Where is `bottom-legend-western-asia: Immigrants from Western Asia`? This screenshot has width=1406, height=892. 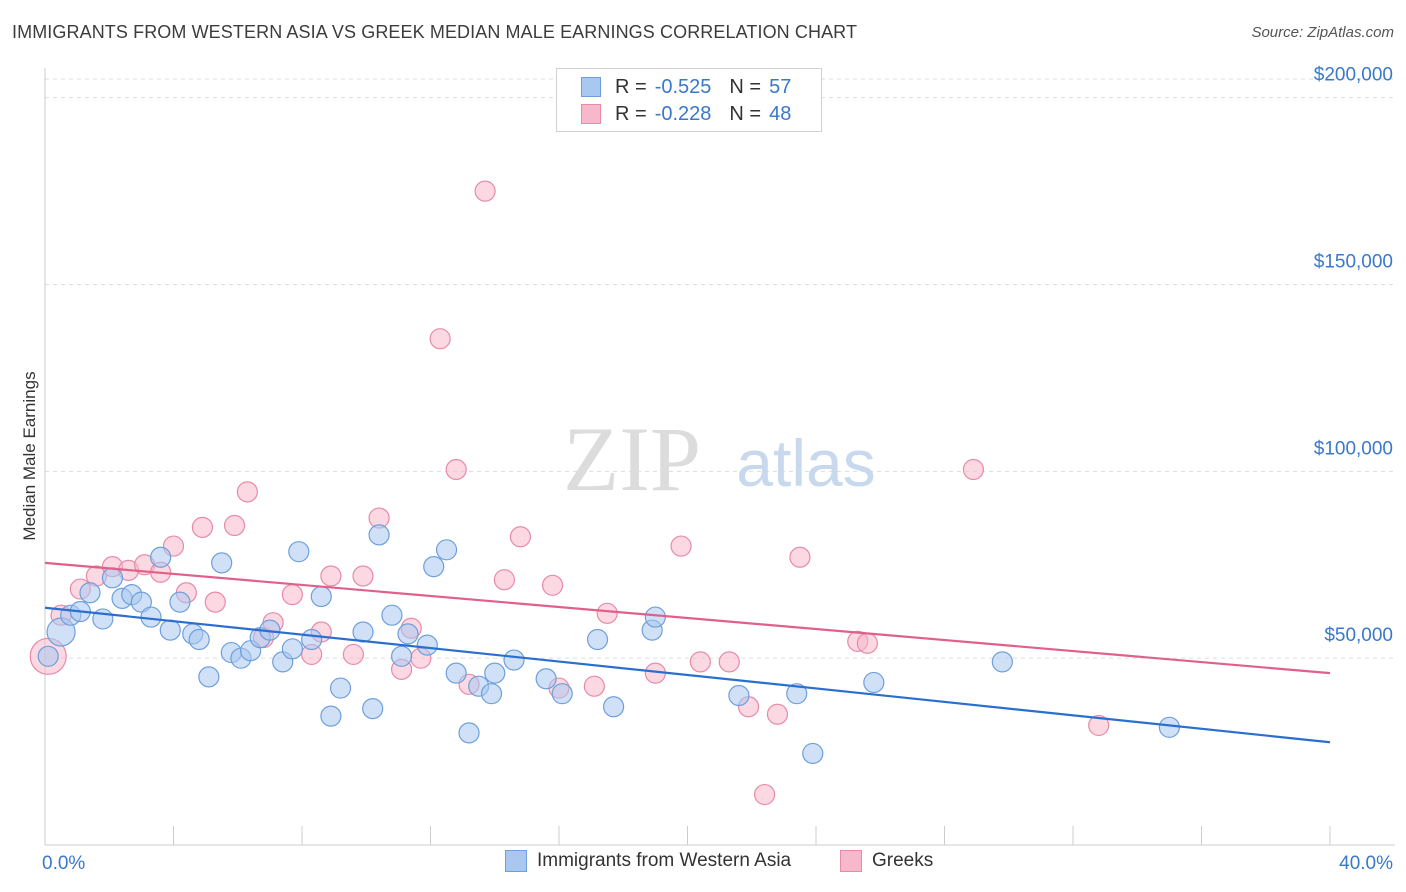
bottom-legend-western-asia: Immigrants from Western Asia is located at coordinates (648, 861).